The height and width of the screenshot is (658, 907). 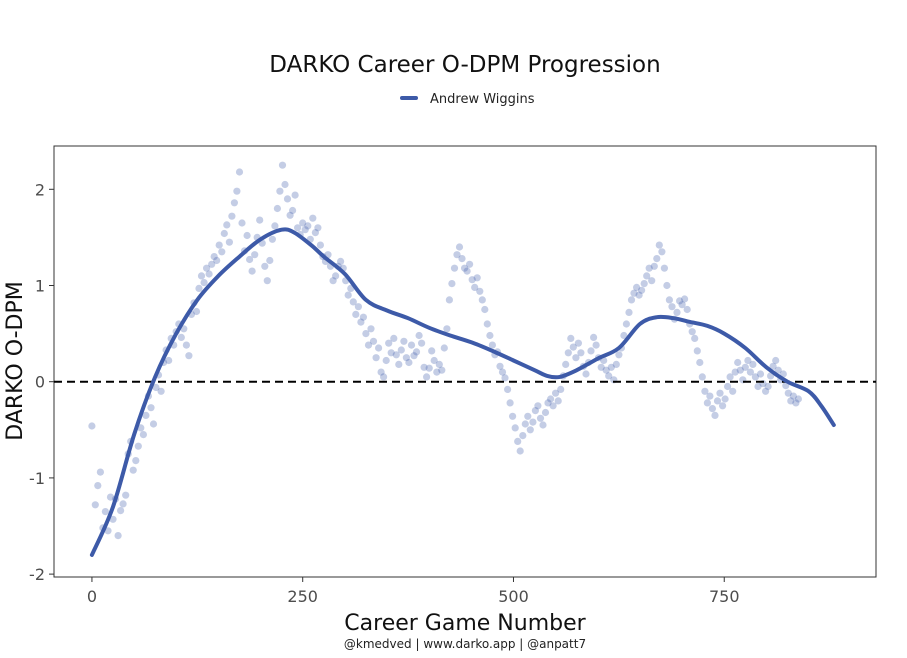 What do you see at coordinates (724, 596) in the screenshot?
I see `x-tick-label: 750` at bounding box center [724, 596].